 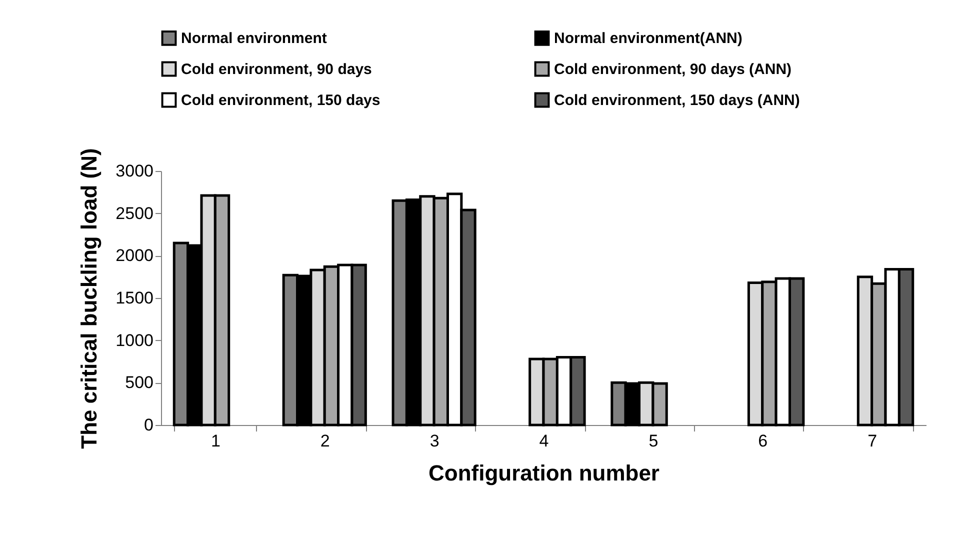 I want to click on y-tick-label: 1500, so click(x=135, y=298).